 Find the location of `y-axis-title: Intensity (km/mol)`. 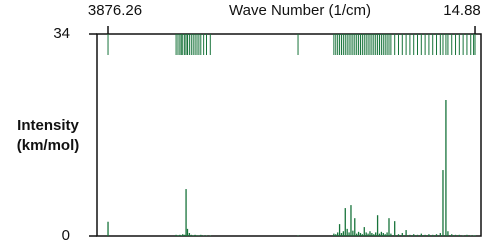

y-axis-title: Intensity (km/mol) is located at coordinates (48, 135).